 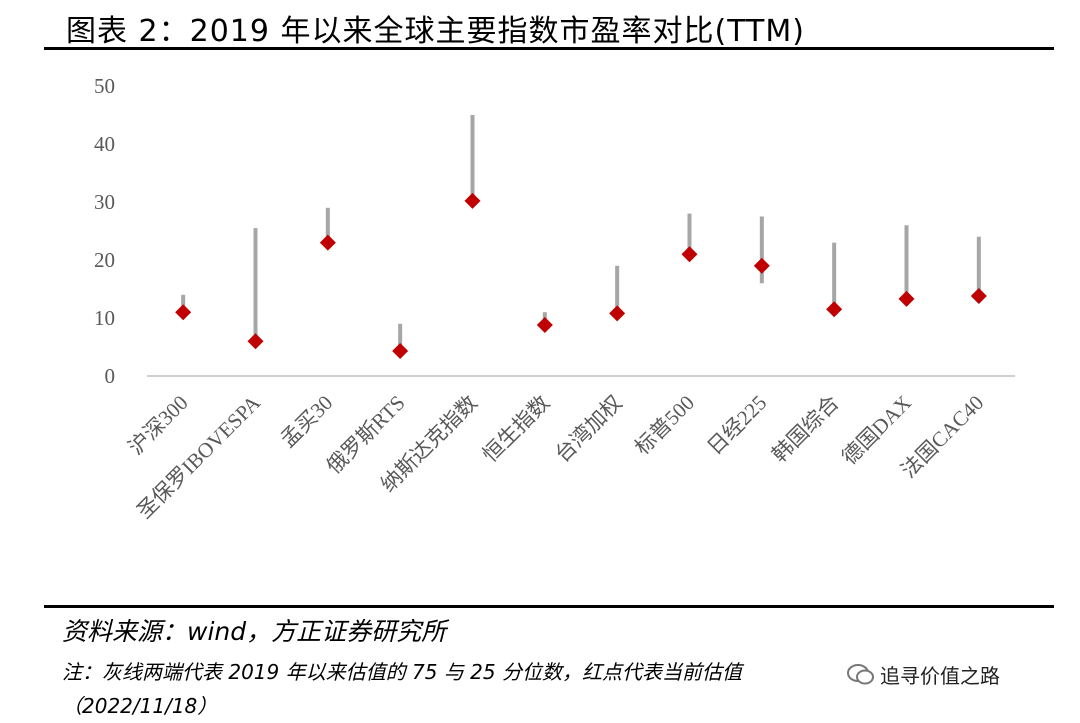 I want to click on x-tick-label: 标普500, so click(x=664, y=425).